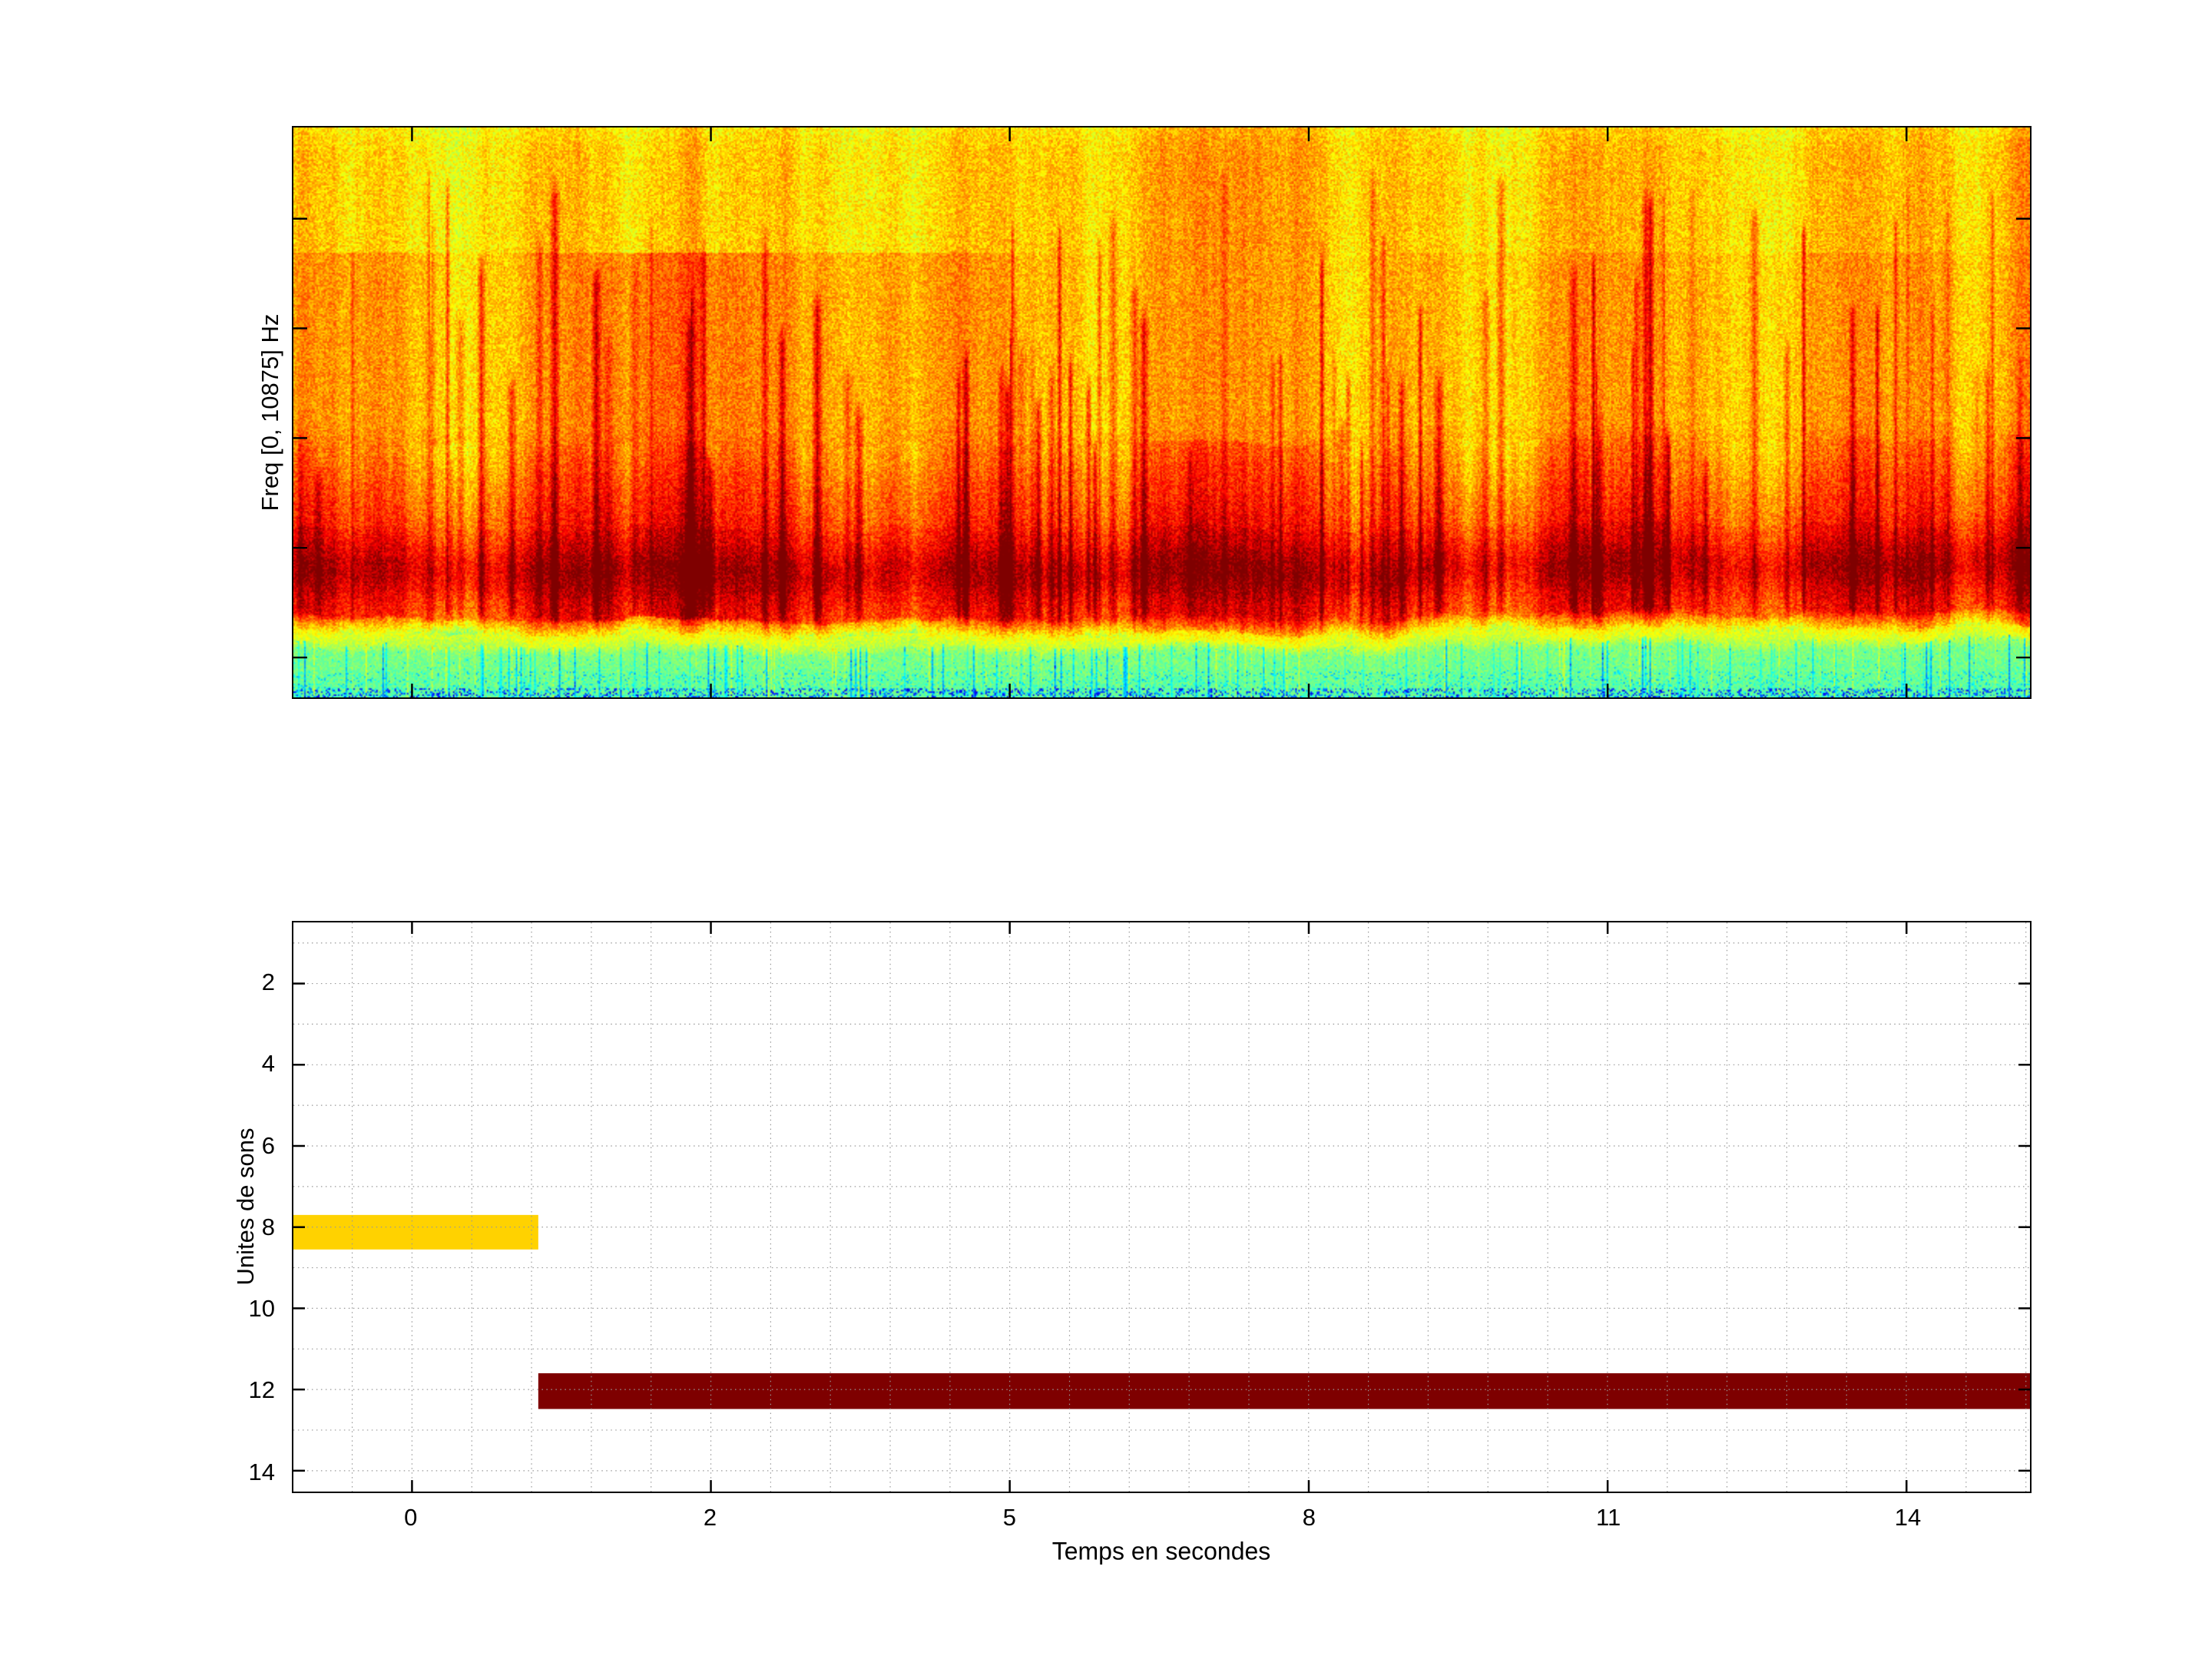 The height and width of the screenshot is (1659, 2212). Describe the element at coordinates (710, 1517) in the screenshot. I see `x-tick-label: 2` at that location.